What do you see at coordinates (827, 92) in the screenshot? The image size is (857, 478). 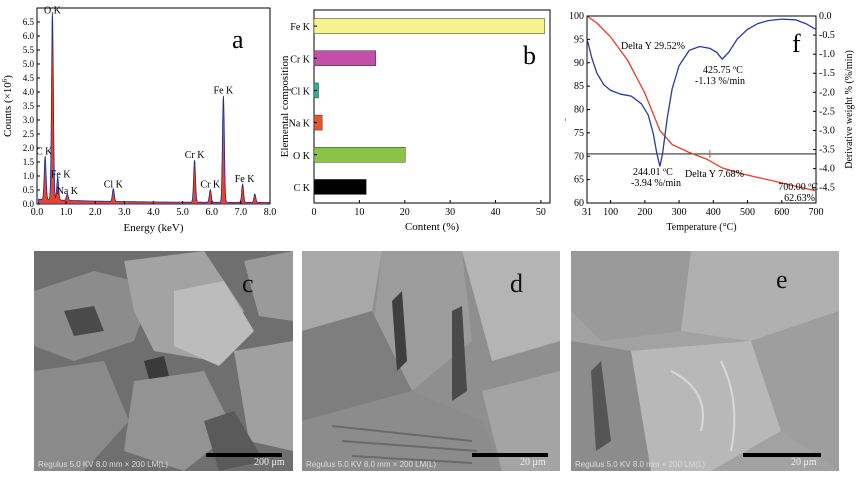 I see `y-tick-label-right: -2.0` at bounding box center [827, 92].